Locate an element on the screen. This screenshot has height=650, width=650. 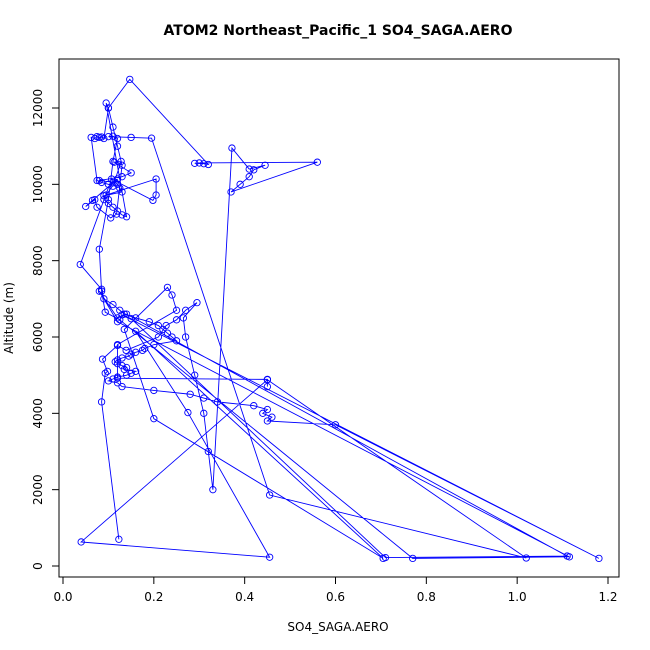
y-tick-label: 12000 is located at coordinates (38, 108).